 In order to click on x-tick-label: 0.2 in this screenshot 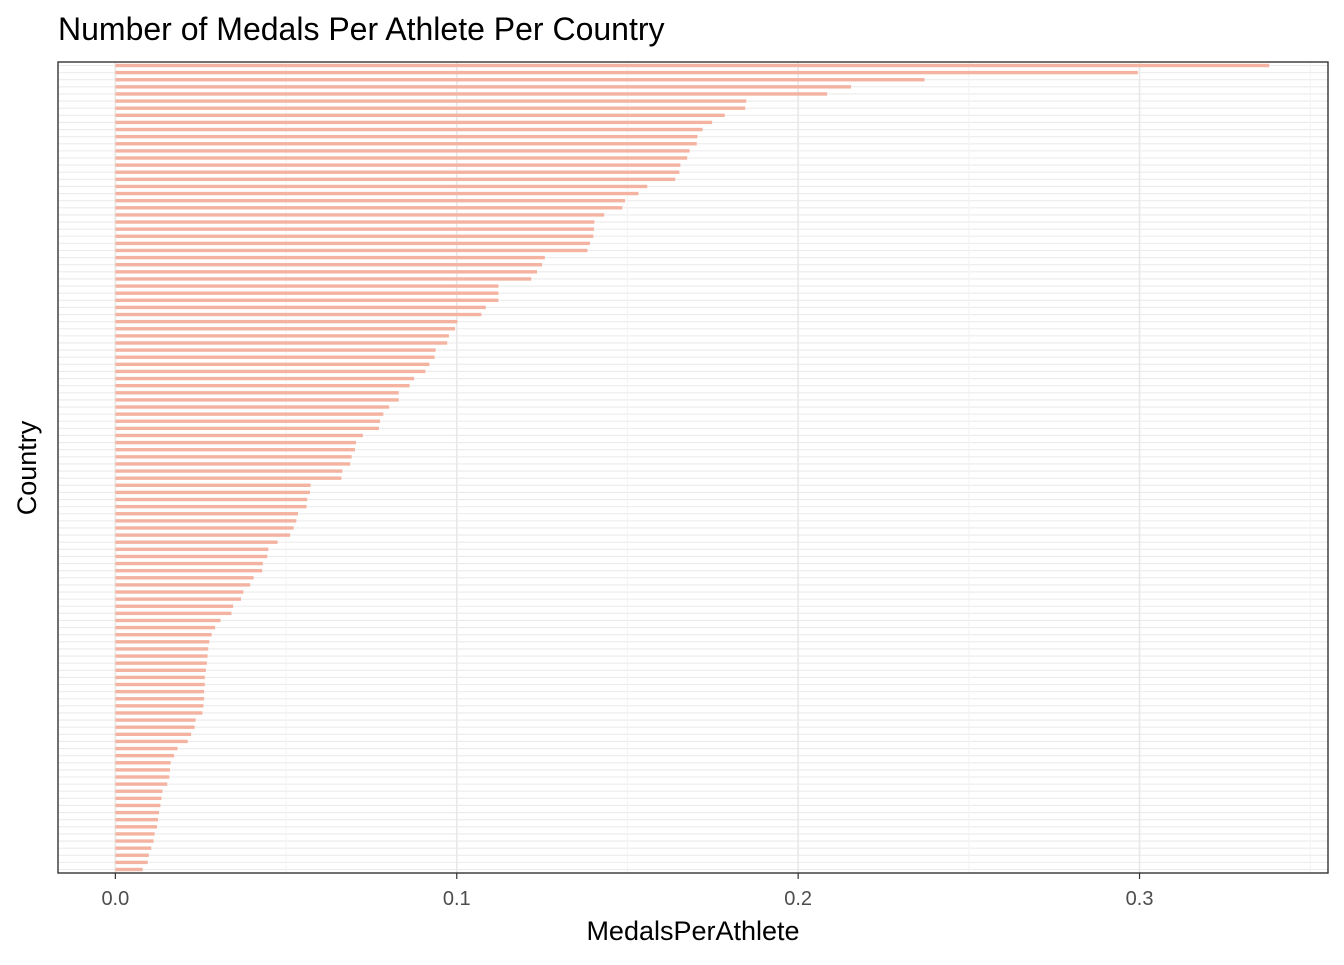, I will do `click(798, 899)`.